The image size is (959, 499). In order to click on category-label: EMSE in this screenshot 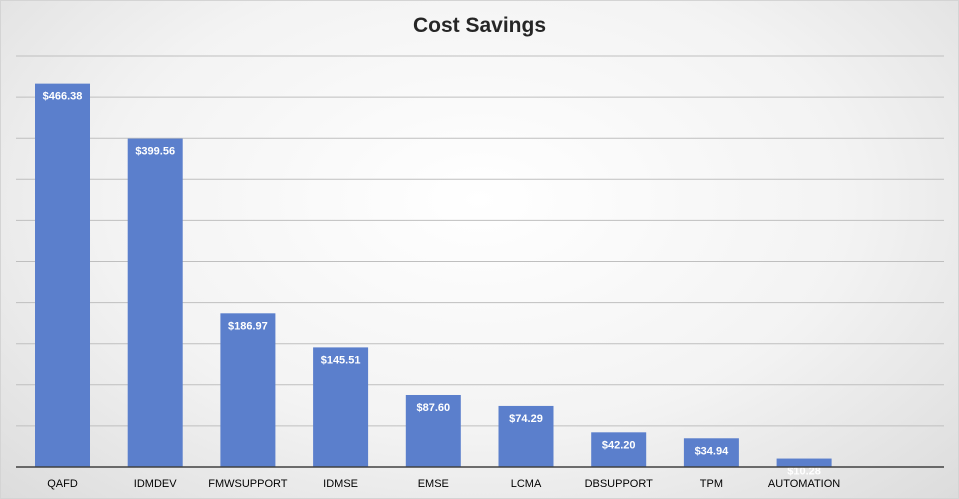, I will do `click(433, 484)`.